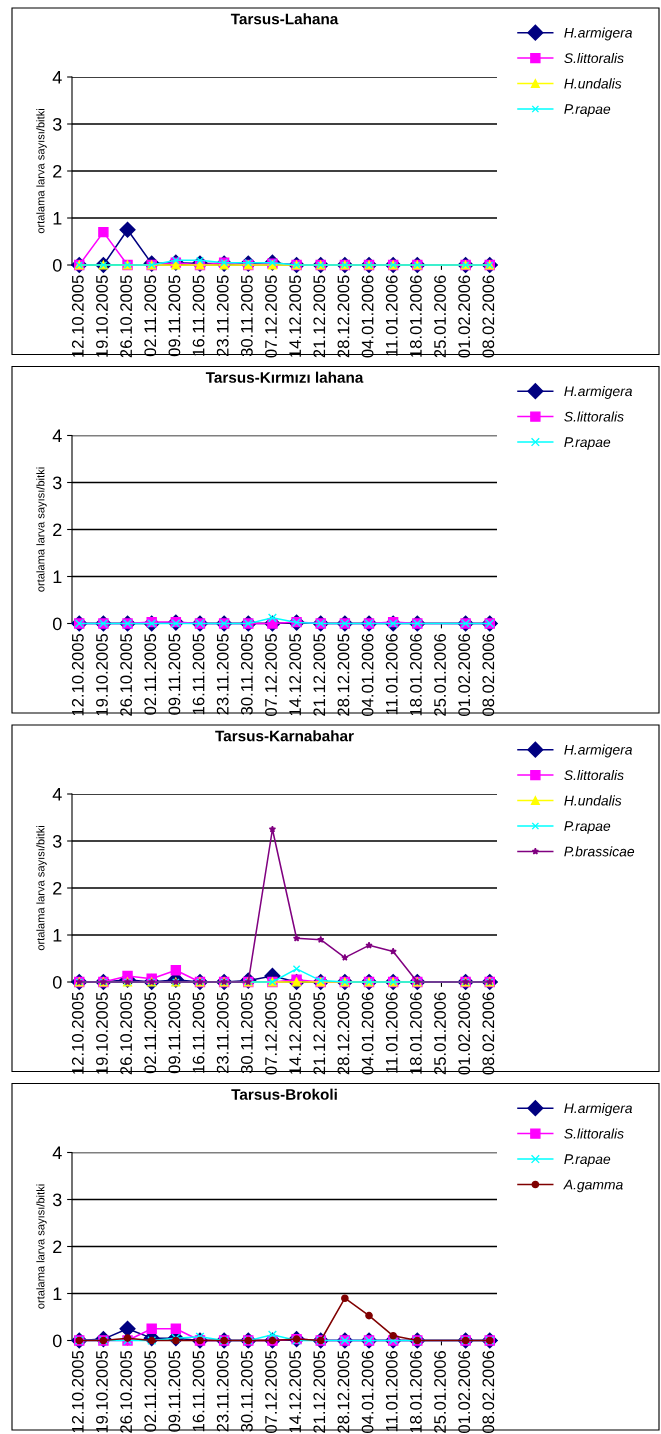  What do you see at coordinates (284, 736) in the screenshot?
I see `chart-title: Tarsus-Karnabahar` at bounding box center [284, 736].